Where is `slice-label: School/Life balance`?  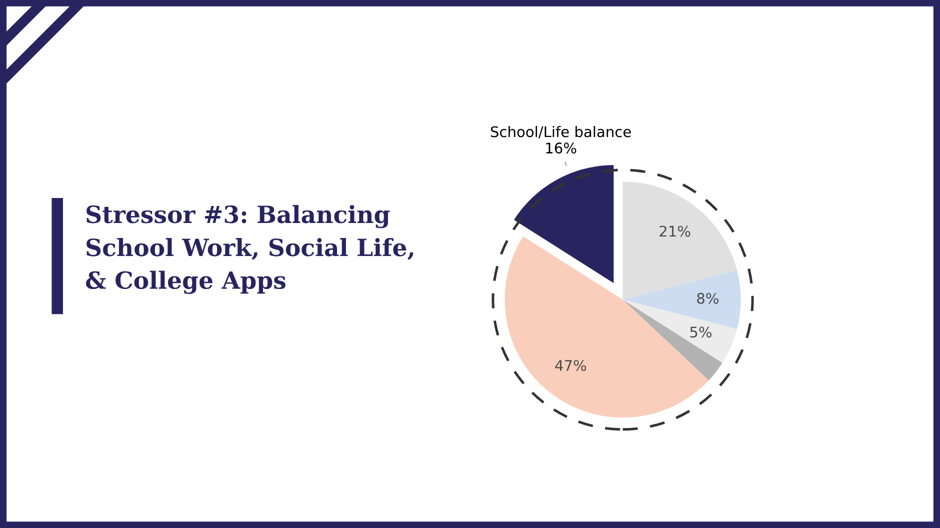 slice-label: School/Life balance is located at coordinates (560, 132).